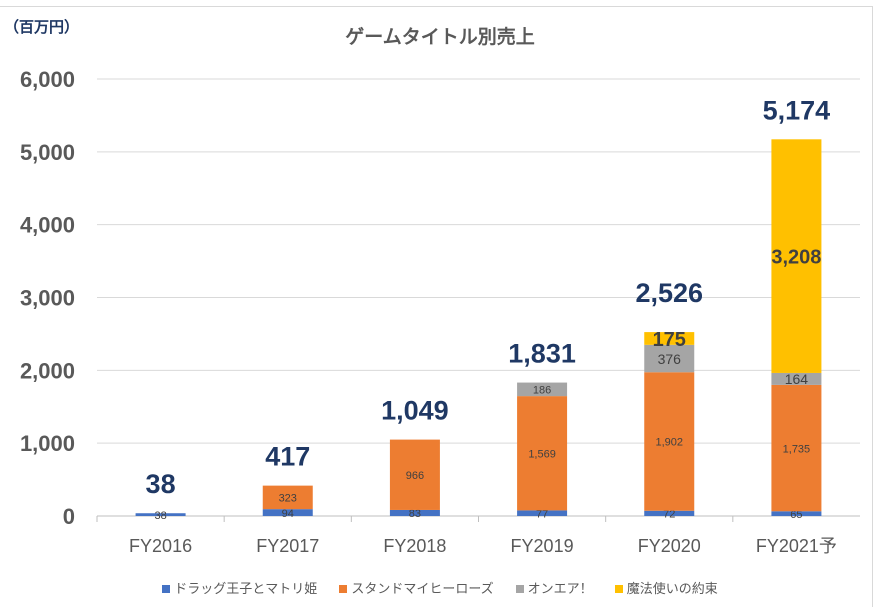  I want to click on x-tick-label: FY2021予, so click(796, 546).